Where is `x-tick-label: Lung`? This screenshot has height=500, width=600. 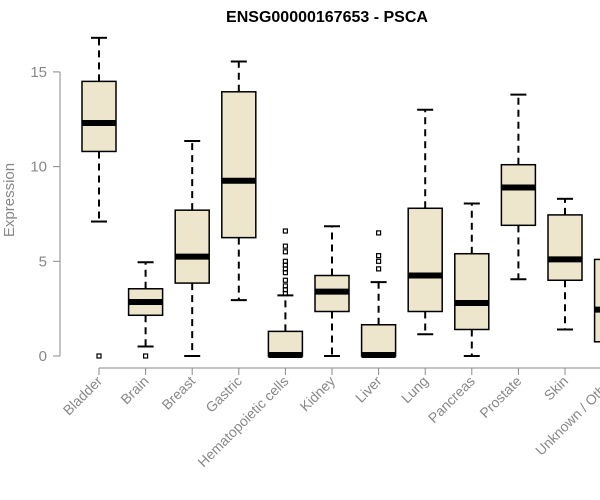 x-tick-label: Lung is located at coordinates (414, 389).